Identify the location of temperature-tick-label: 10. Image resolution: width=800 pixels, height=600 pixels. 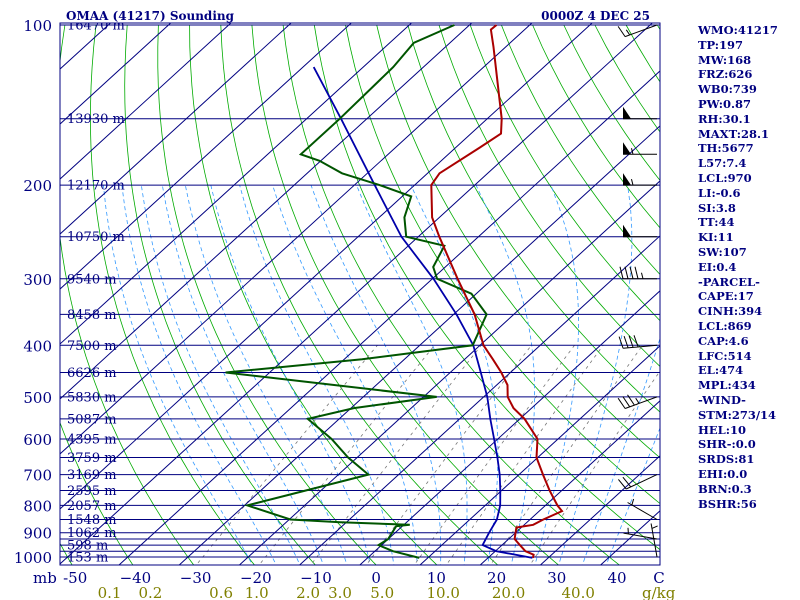
(436, 578).